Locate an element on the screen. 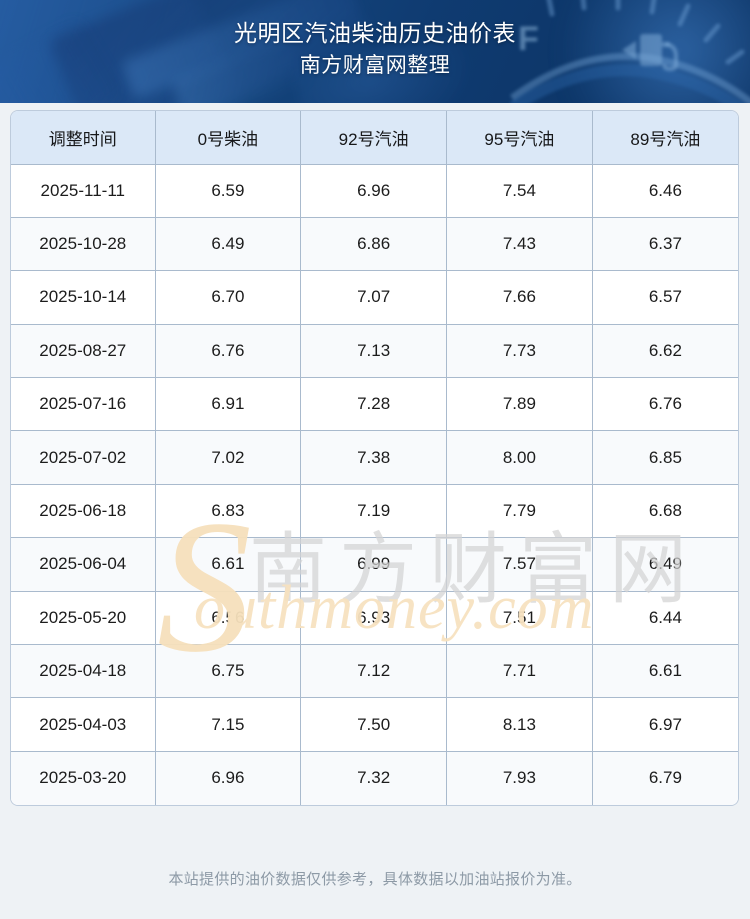  cell-date: 2025-10-28 is located at coordinates (83, 244).